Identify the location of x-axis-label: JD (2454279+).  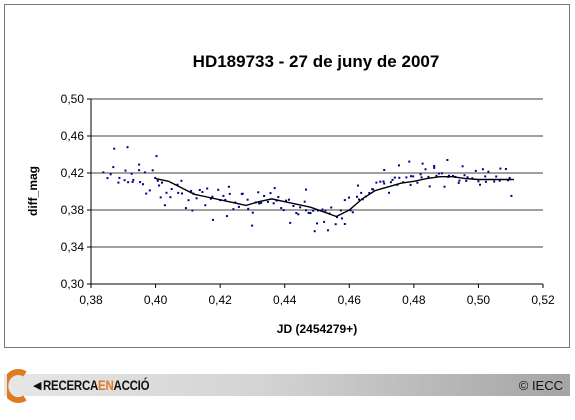
(317, 329).